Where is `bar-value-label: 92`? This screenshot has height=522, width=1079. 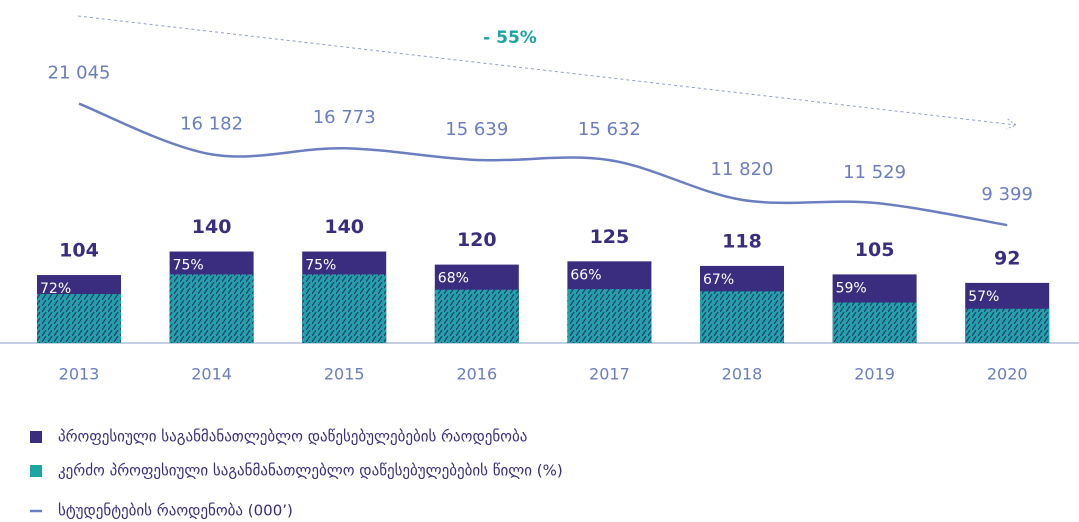
bar-value-label: 92 is located at coordinates (1007, 258).